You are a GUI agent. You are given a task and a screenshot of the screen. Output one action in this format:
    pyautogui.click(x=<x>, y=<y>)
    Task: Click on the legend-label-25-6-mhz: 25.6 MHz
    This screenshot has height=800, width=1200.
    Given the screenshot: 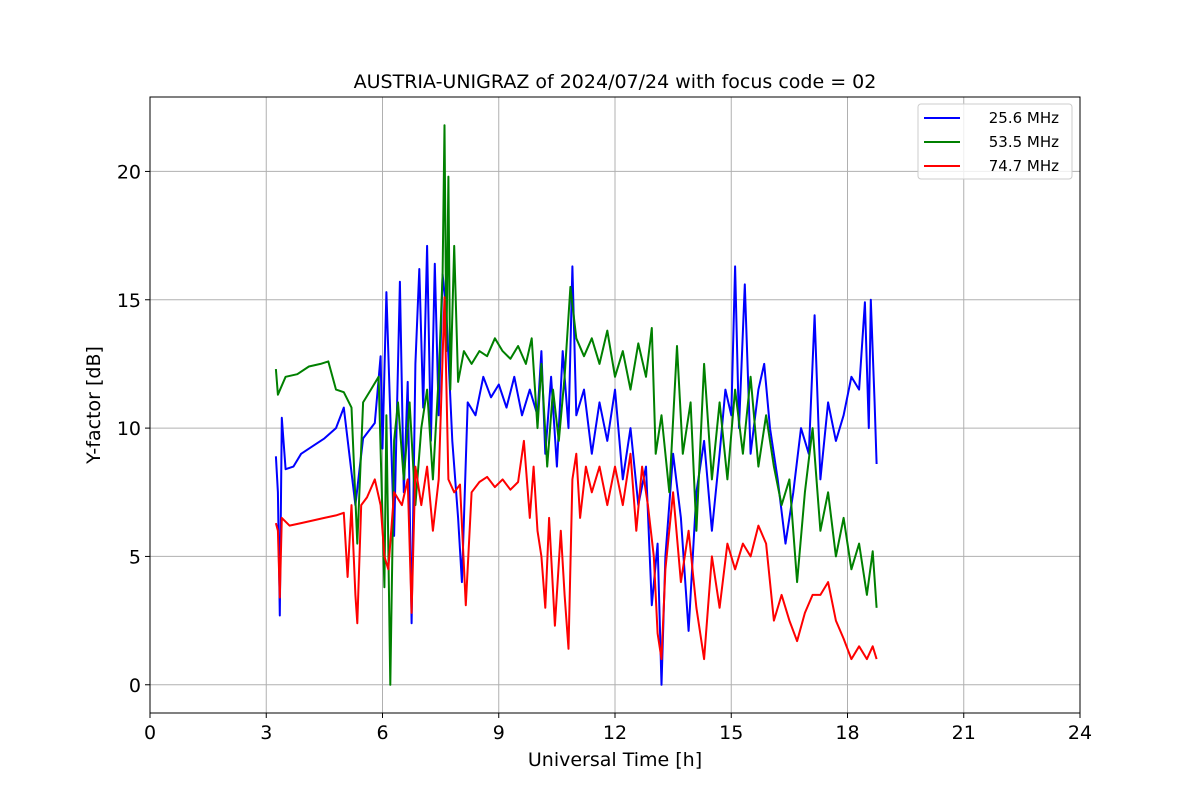 What is the action you would take?
    pyautogui.click(x=1024, y=118)
    